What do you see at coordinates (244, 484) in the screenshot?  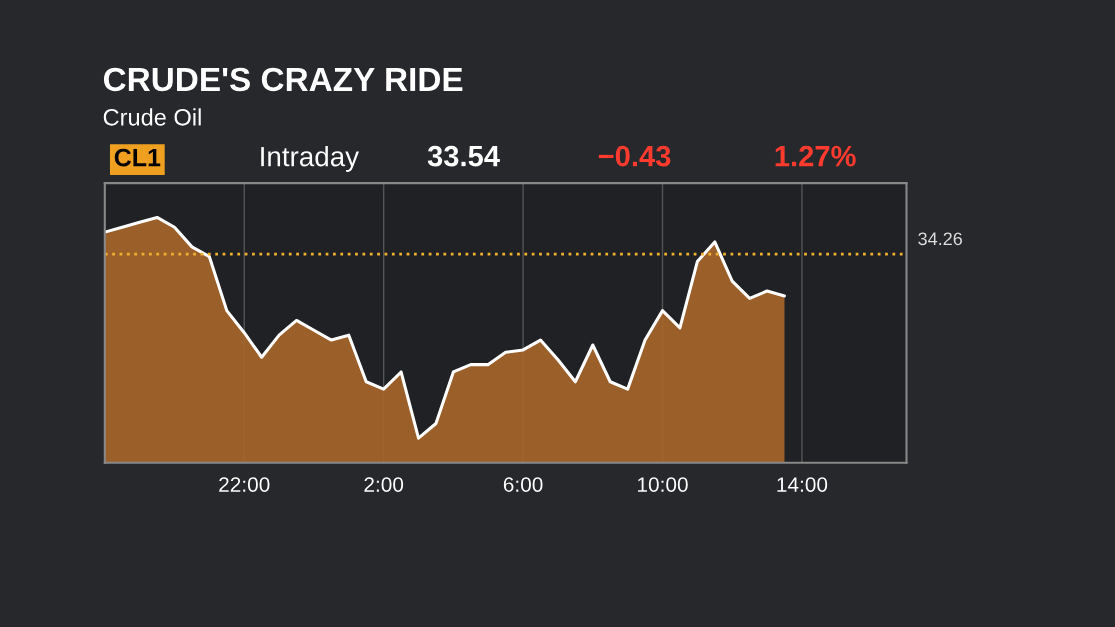 I see `x-tick-label: 22:00` at bounding box center [244, 484].